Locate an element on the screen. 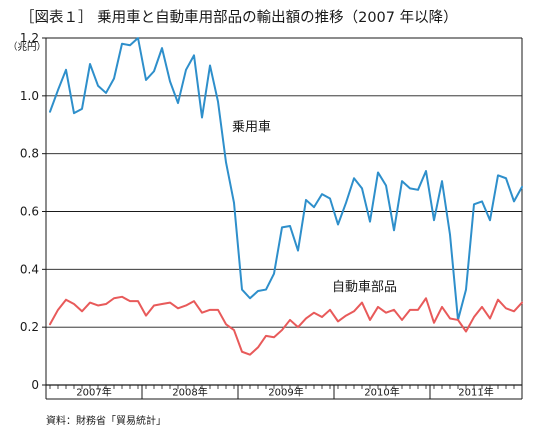 This screenshot has height=431, width=550. x-year-label: 2007年 is located at coordinates (93, 392).